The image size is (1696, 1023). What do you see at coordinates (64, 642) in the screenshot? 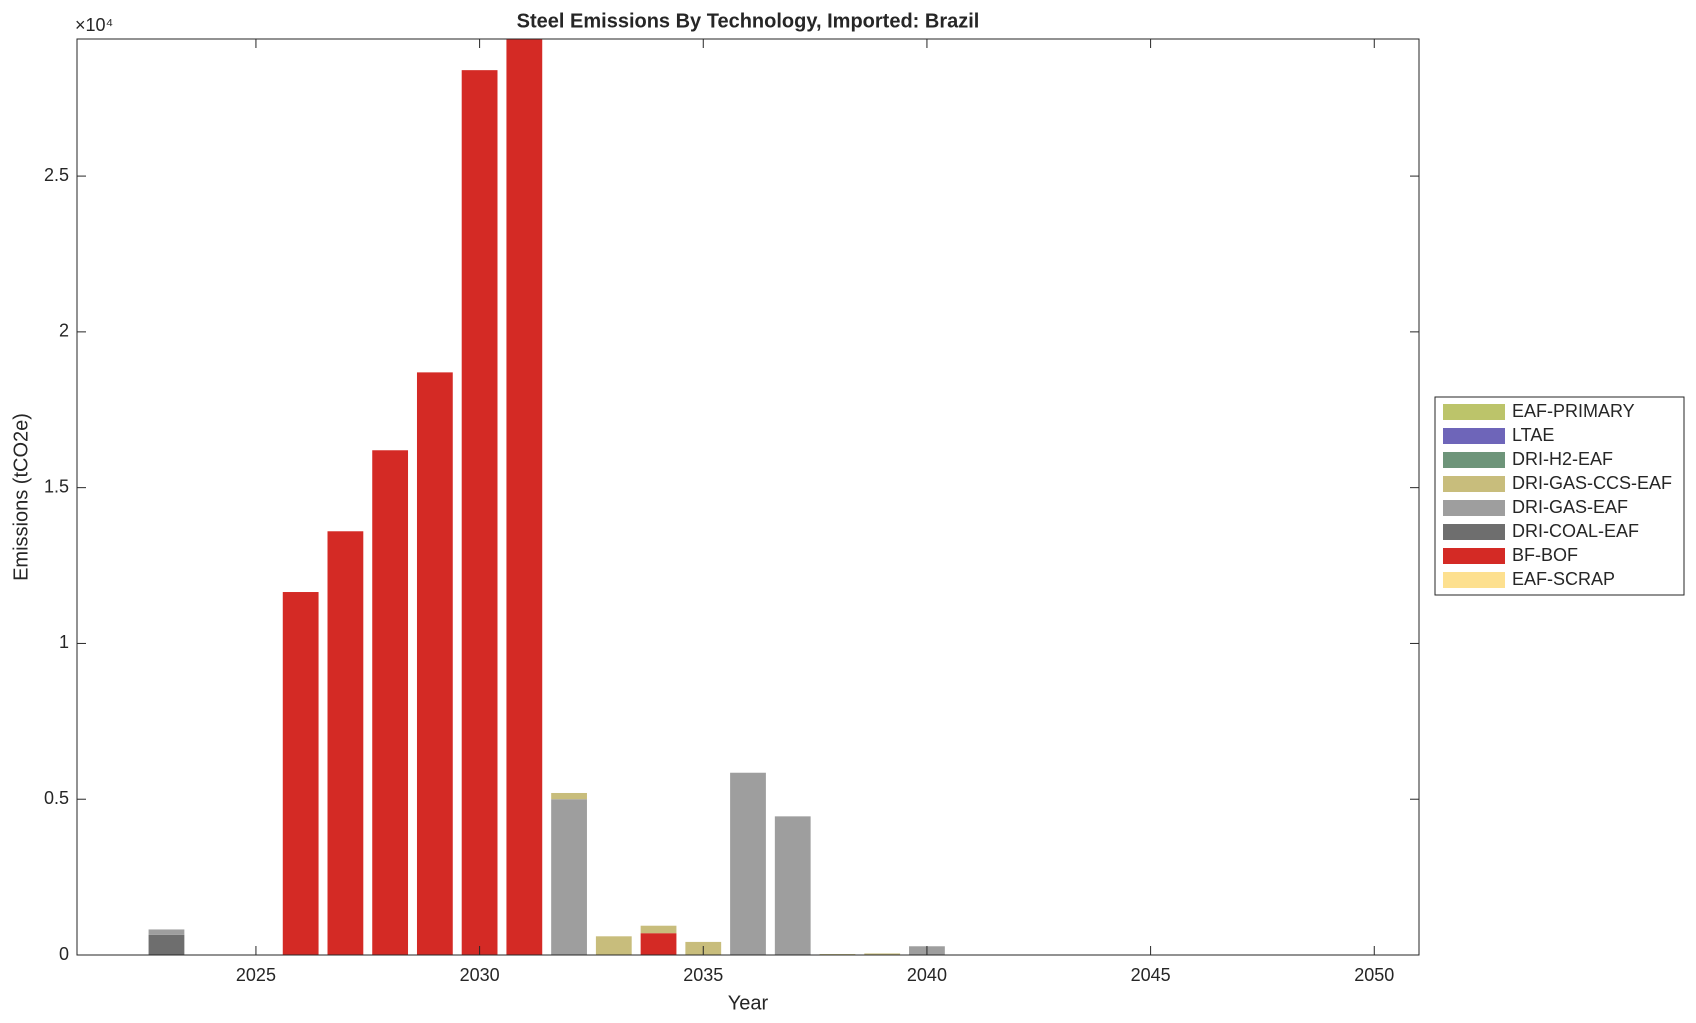
I see `y-tick-label: 1` at bounding box center [64, 642].